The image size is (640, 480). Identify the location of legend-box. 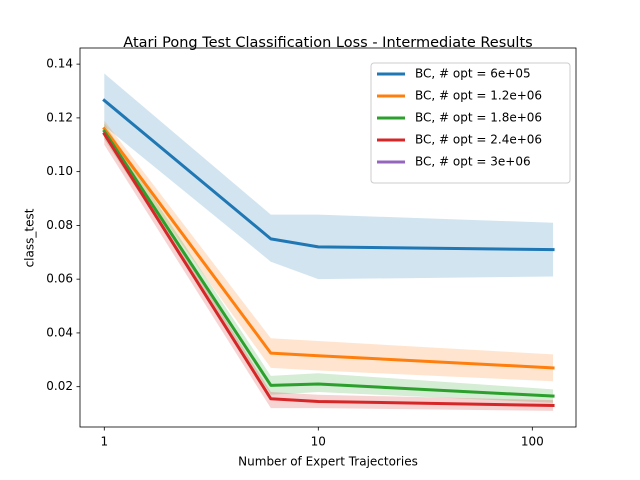
(470, 123).